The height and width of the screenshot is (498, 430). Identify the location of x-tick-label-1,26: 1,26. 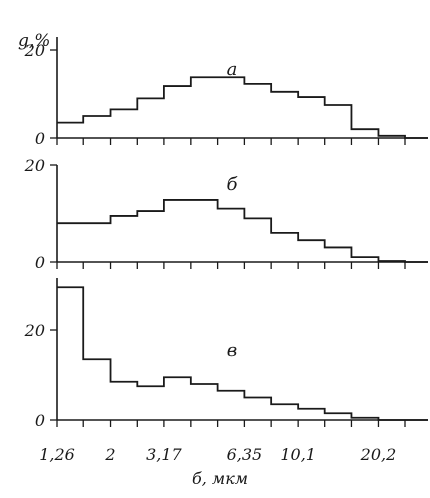
(57, 454).